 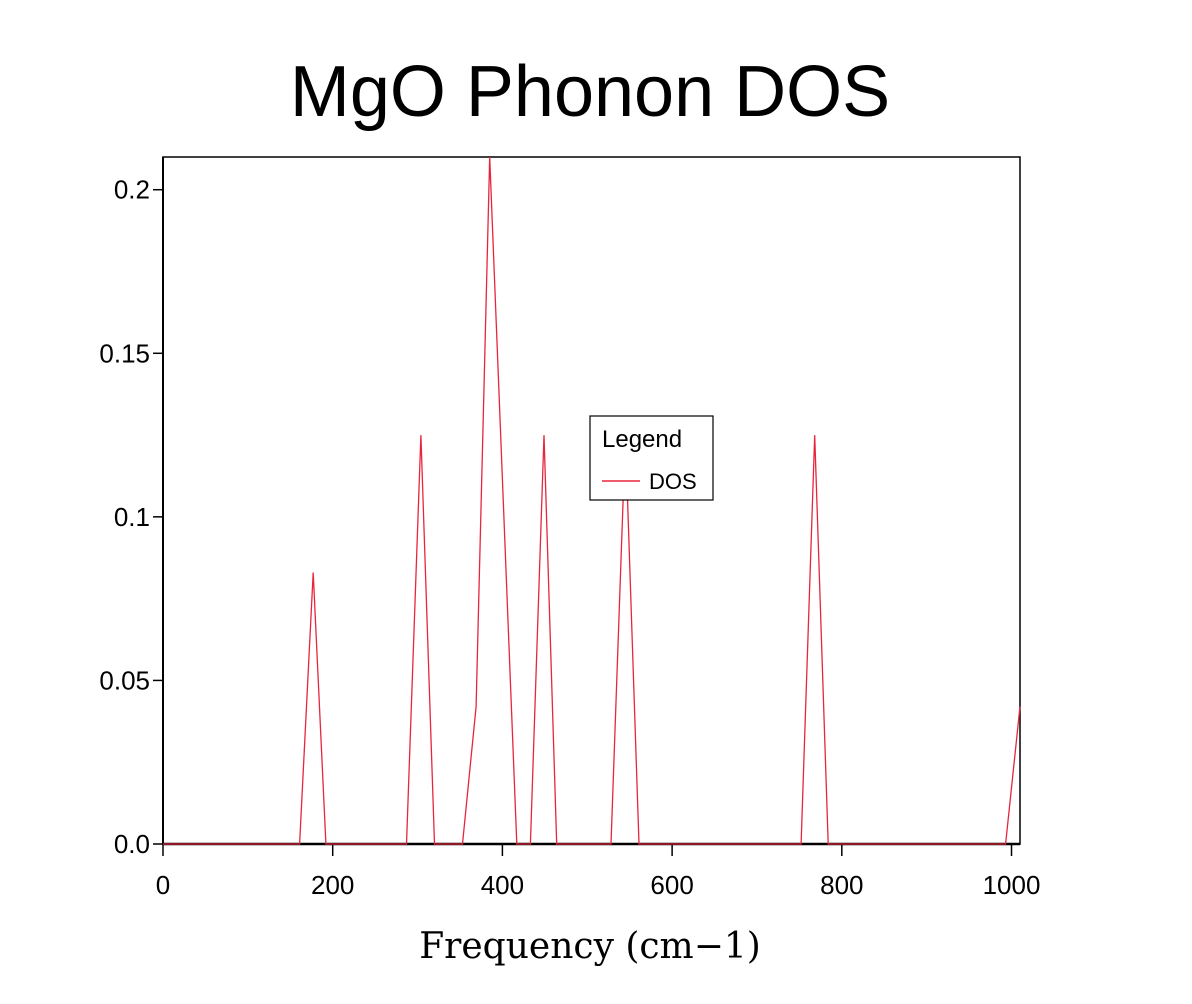 I want to click on legend-title: Legend, so click(x=642, y=439).